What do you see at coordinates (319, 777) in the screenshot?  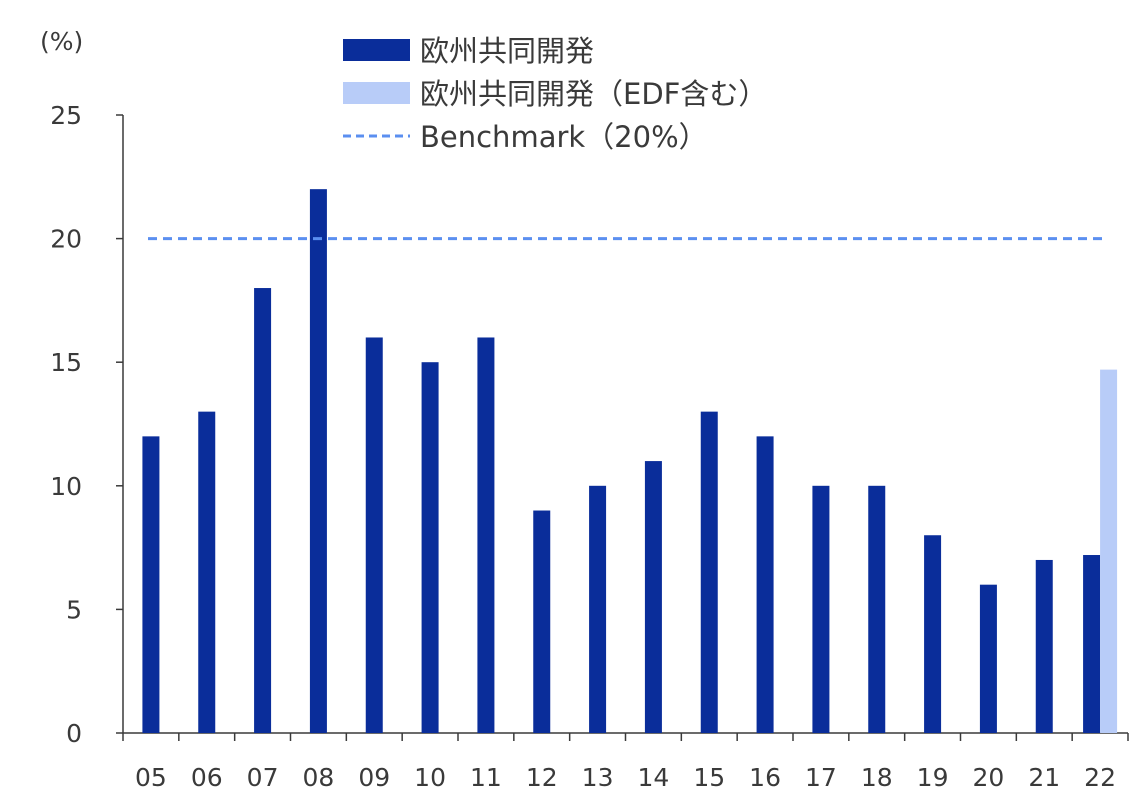 I see `x-tick-label: 08` at bounding box center [319, 777].